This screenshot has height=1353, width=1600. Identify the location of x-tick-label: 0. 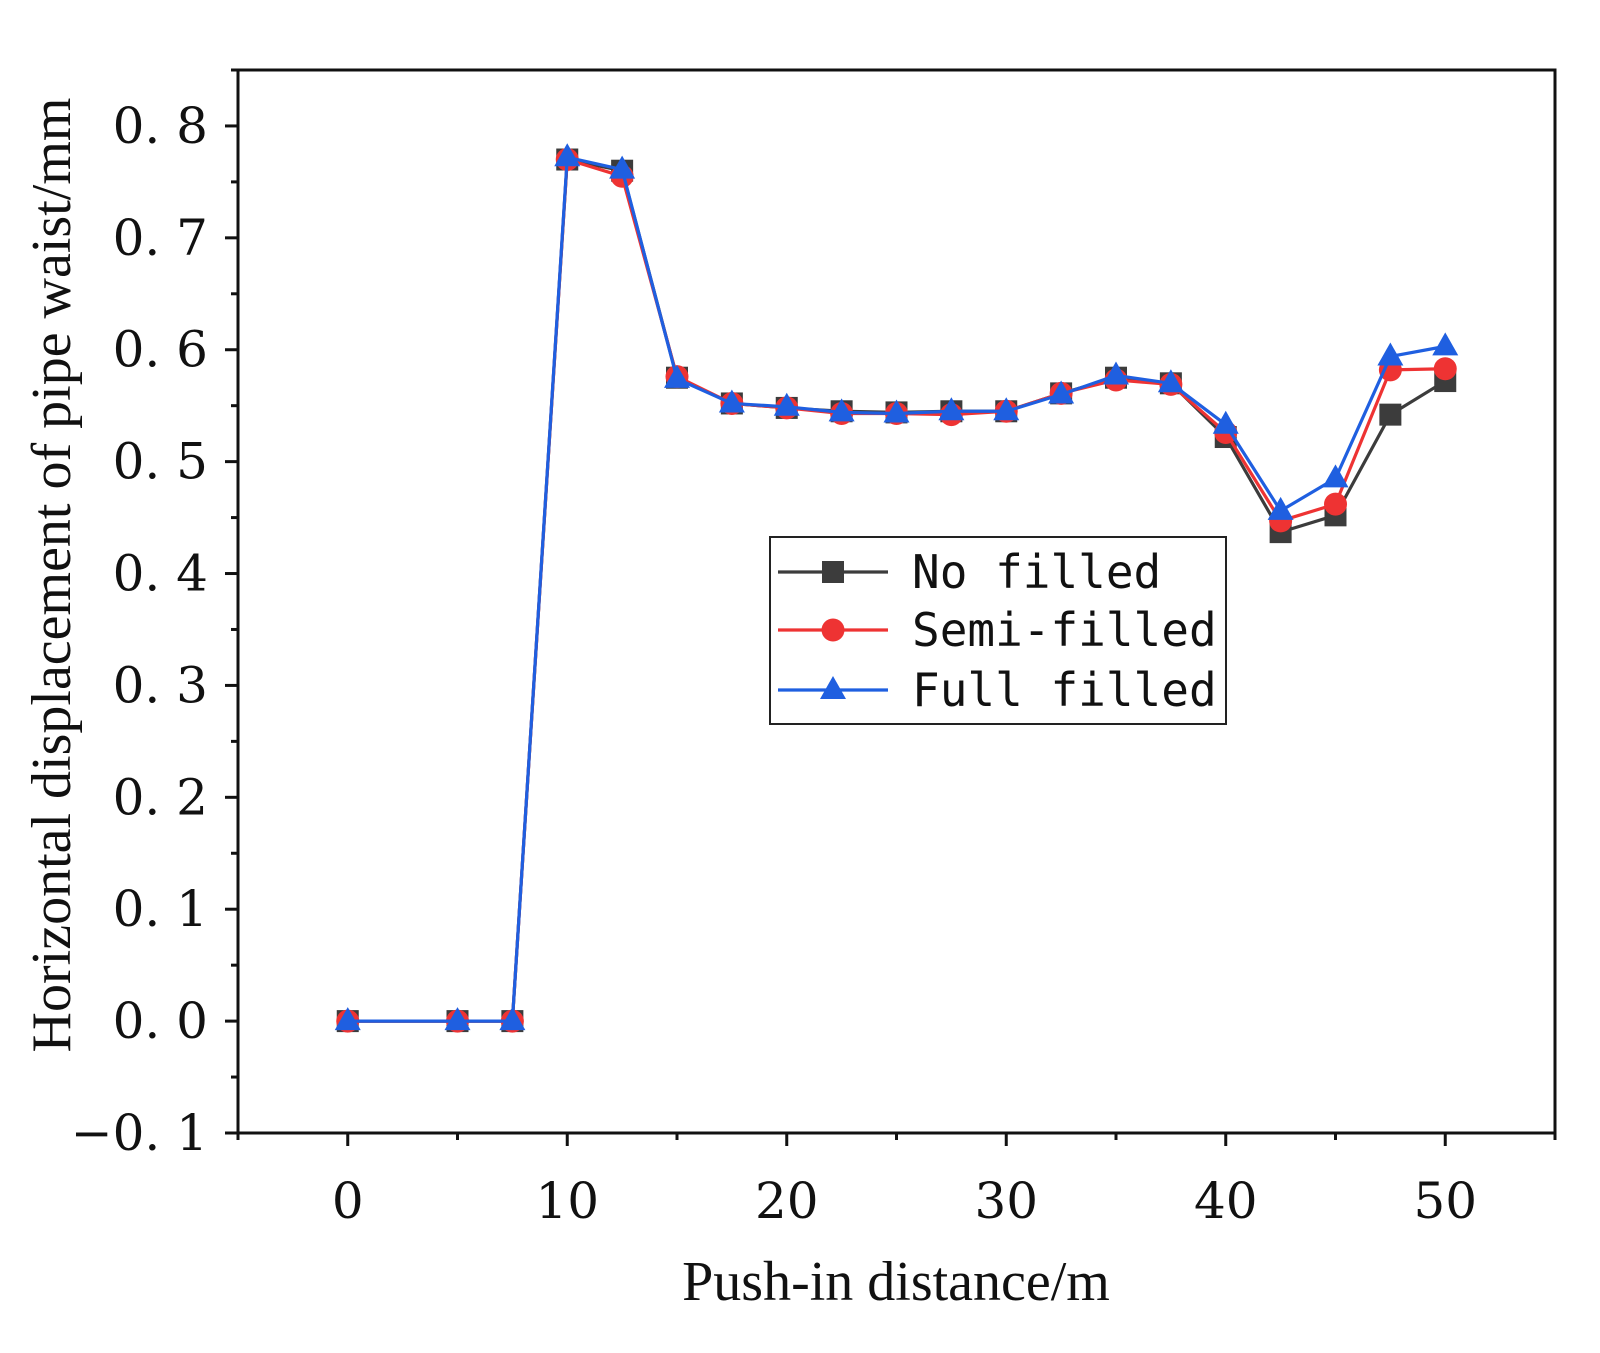
(348, 1201).